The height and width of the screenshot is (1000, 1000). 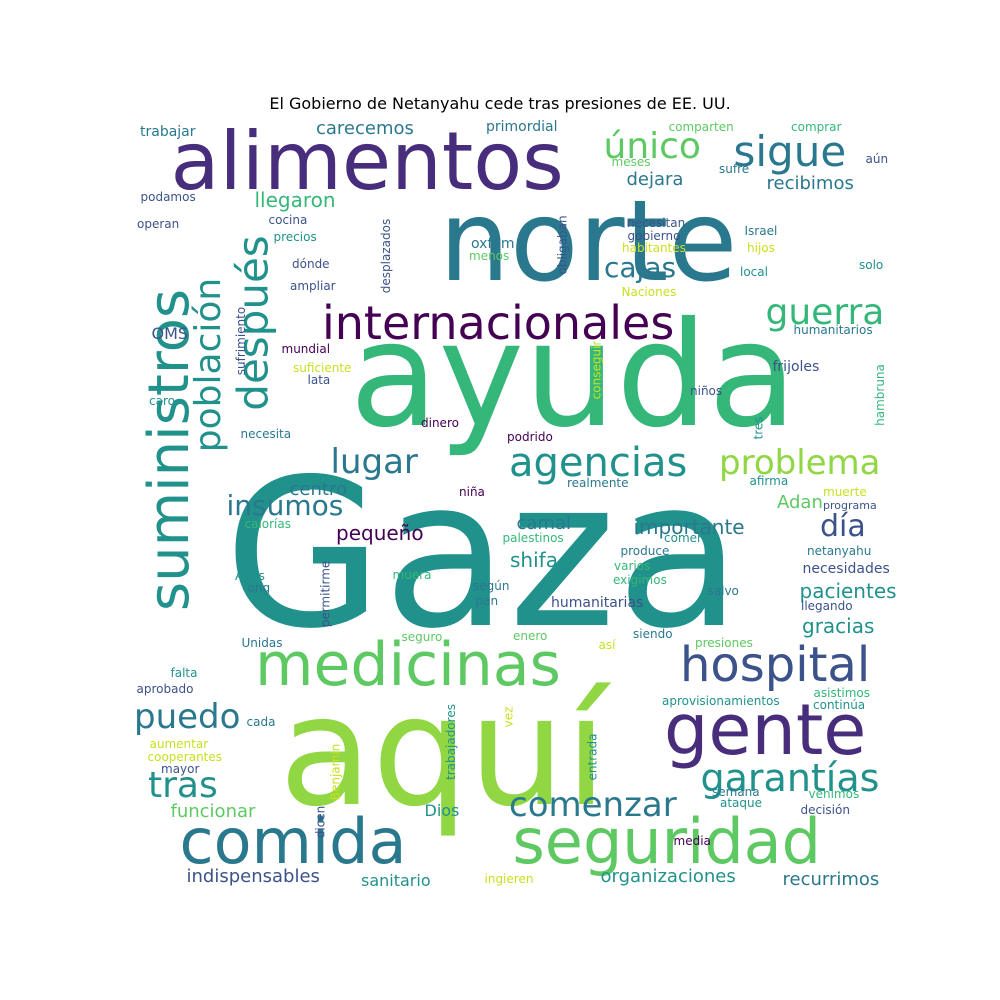 I want to click on word-cada: cada, so click(x=261, y=722).